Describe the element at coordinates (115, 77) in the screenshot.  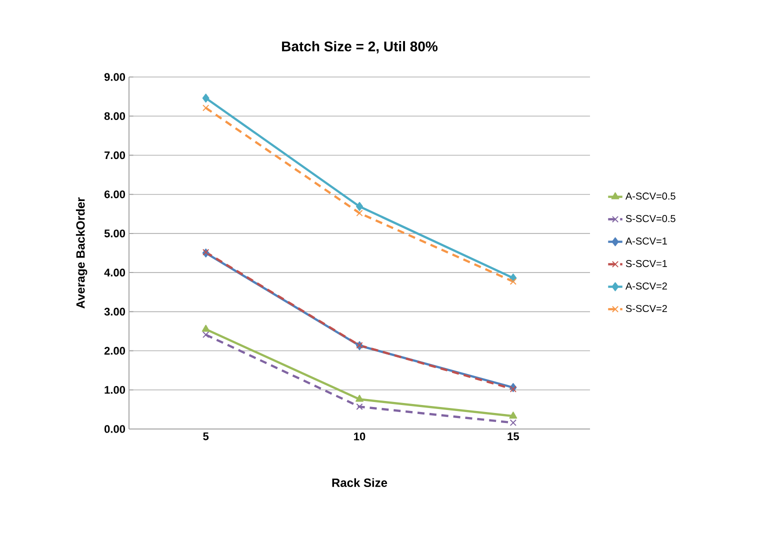
I see `y-tick-label: 9.00` at that location.